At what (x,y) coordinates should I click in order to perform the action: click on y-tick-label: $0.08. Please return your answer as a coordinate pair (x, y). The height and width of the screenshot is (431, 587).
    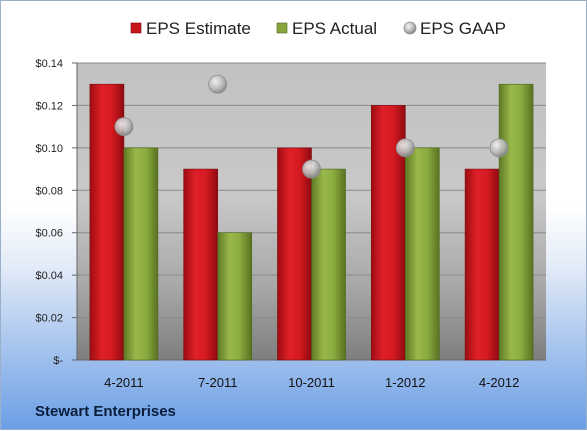
    Looking at the image, I should click on (49, 191).